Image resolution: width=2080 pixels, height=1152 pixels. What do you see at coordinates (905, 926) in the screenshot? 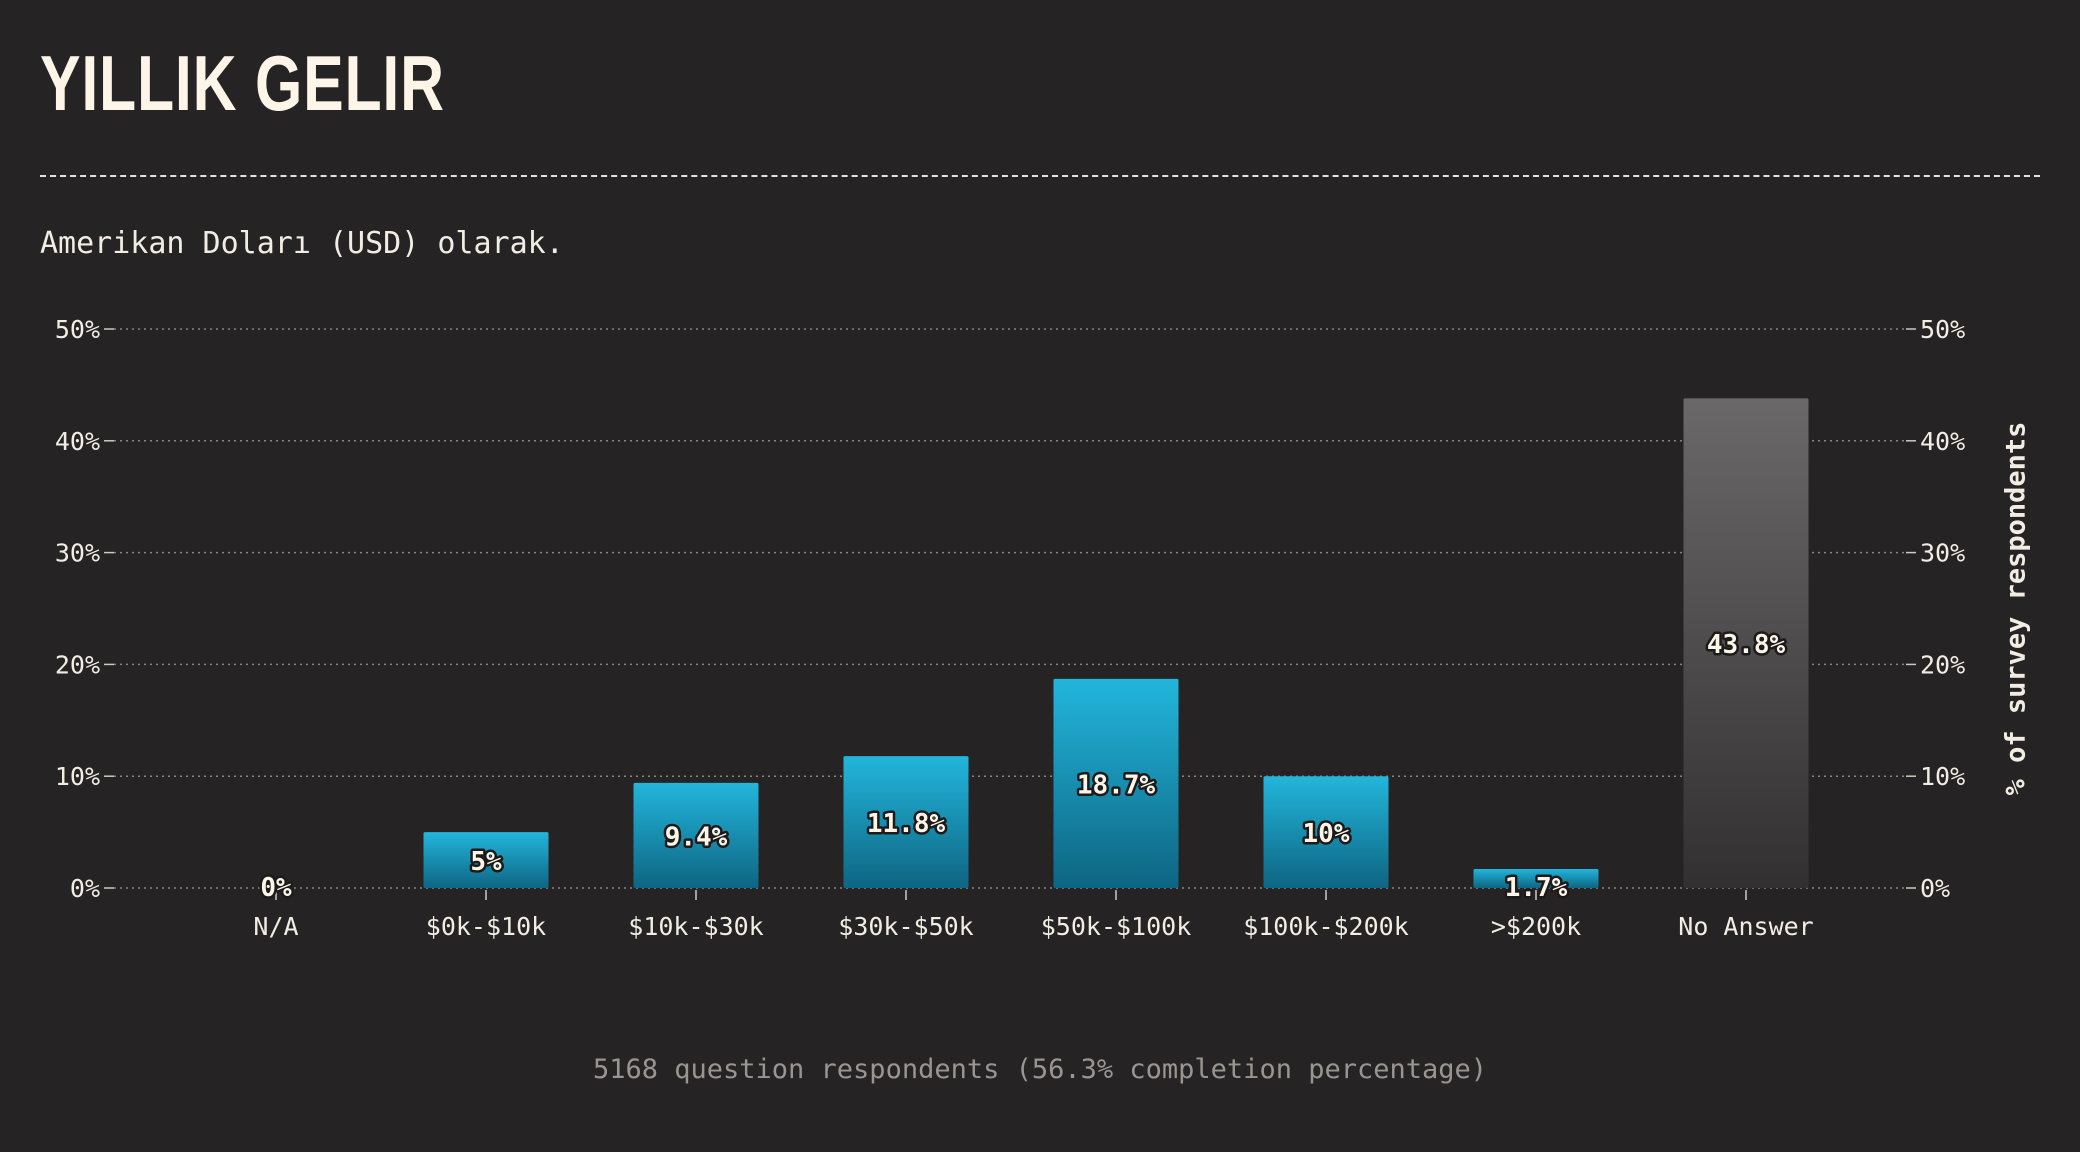
I see `x-tick-label: $30k-$50k` at bounding box center [905, 926].